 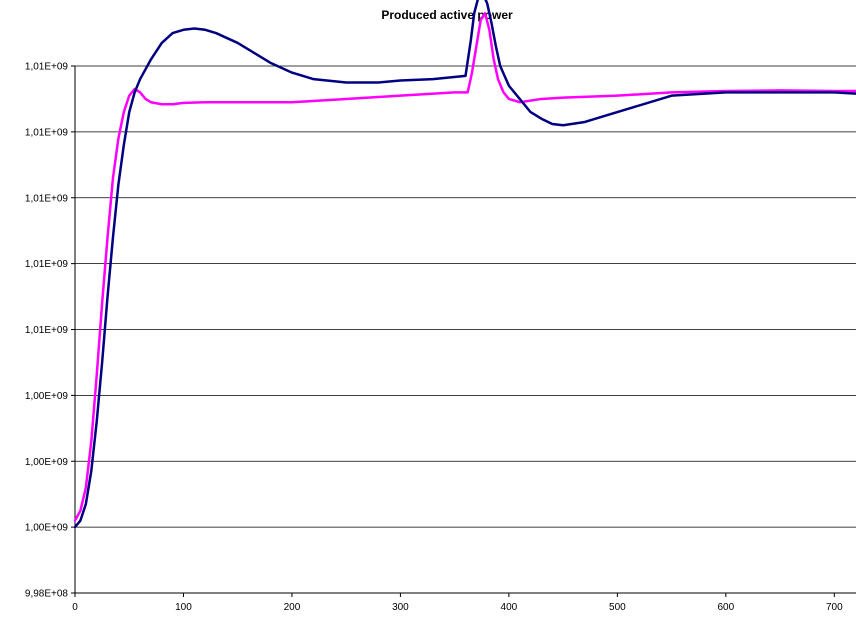 I want to click on x-tick-label: 500, so click(x=617, y=607).